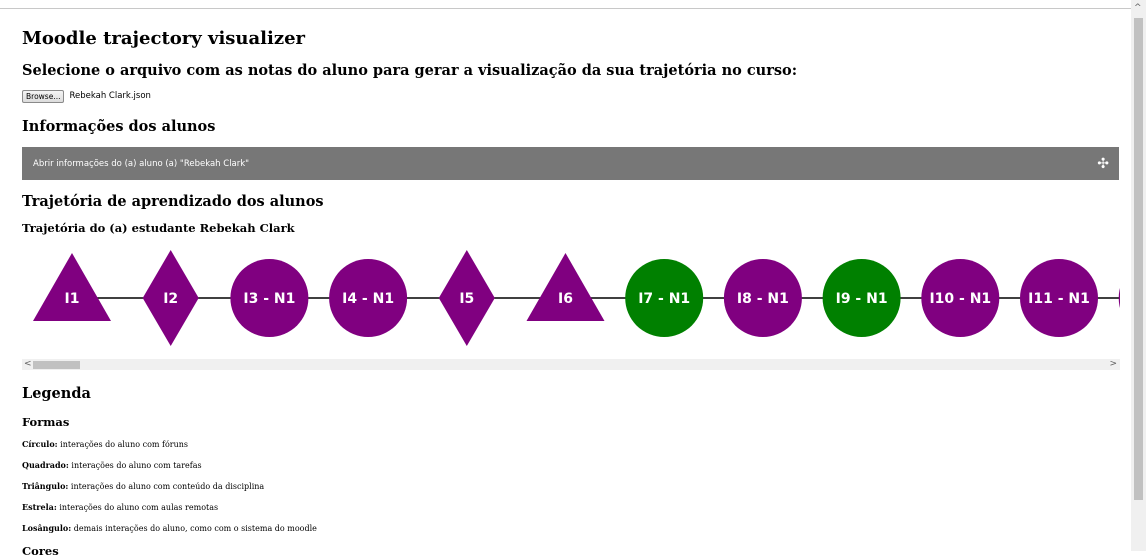 This screenshot has width=1146, height=558. Describe the element at coordinates (1138, 8) in the screenshot. I see `scroll-up-arrow-icon: ^` at that location.